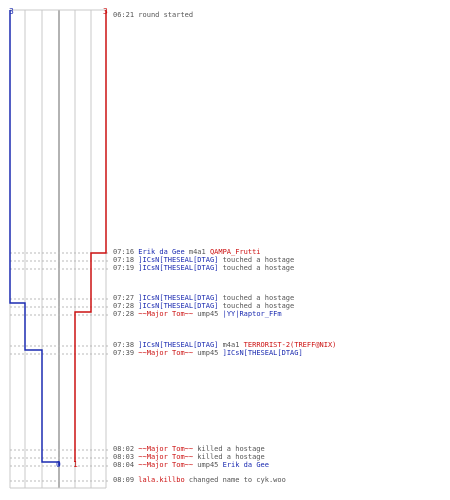 Image resolution: width=450 pixels, height=500 pixels. Describe the element at coordinates (126, 353) in the screenshot. I see `event-time: 07:39` at that location.